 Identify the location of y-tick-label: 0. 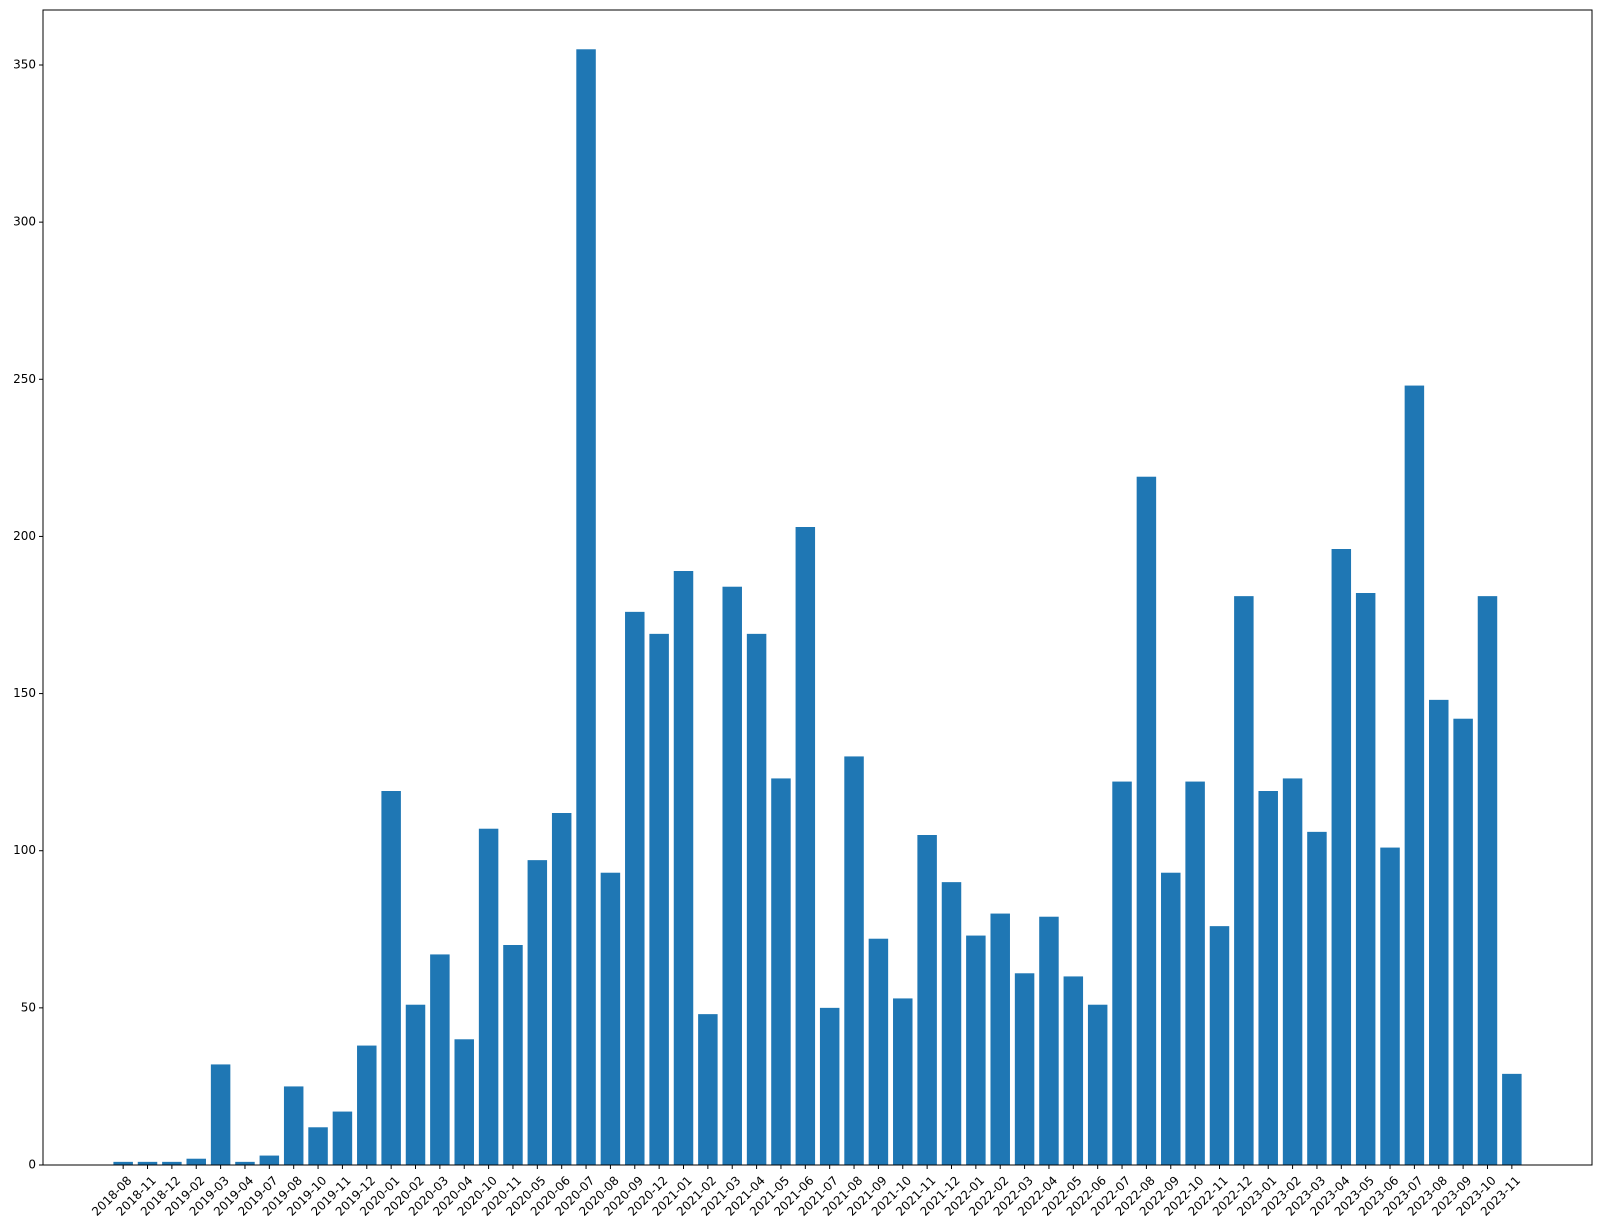
(32, 1165).